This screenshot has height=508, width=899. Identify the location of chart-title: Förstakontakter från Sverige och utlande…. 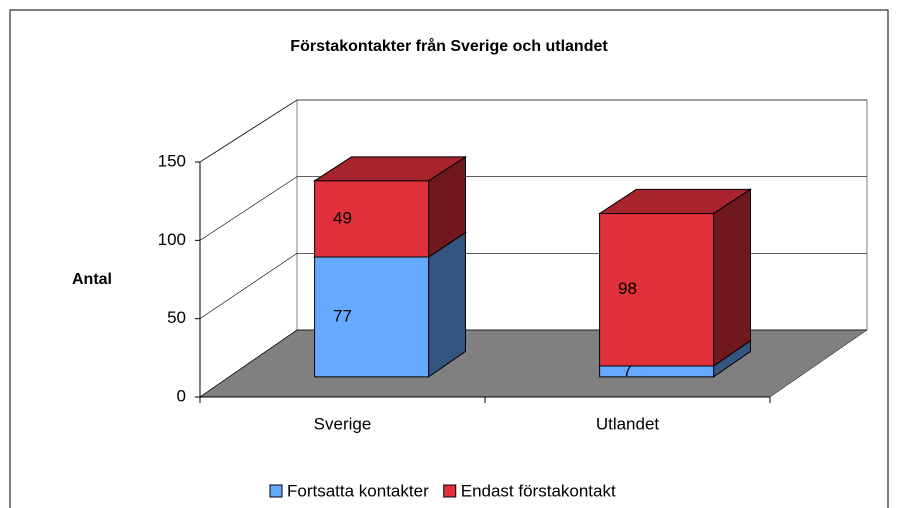
(449, 46).